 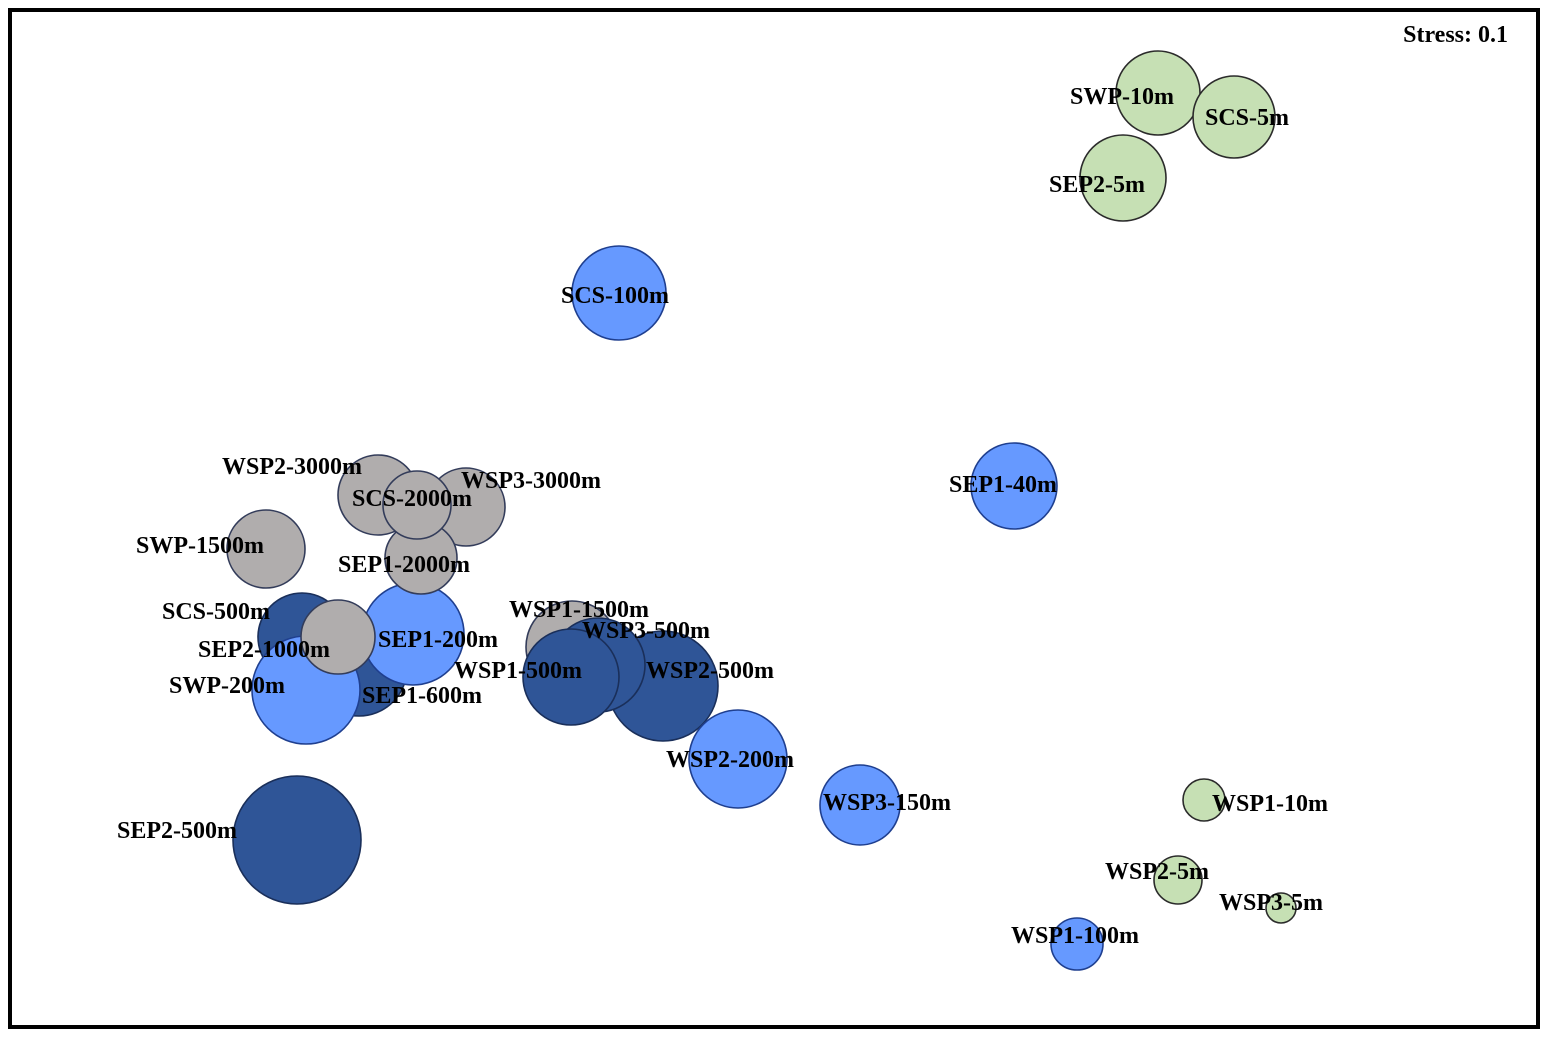 What do you see at coordinates (297, 840) in the screenshot?
I see `bubble-sep2-500m` at bounding box center [297, 840].